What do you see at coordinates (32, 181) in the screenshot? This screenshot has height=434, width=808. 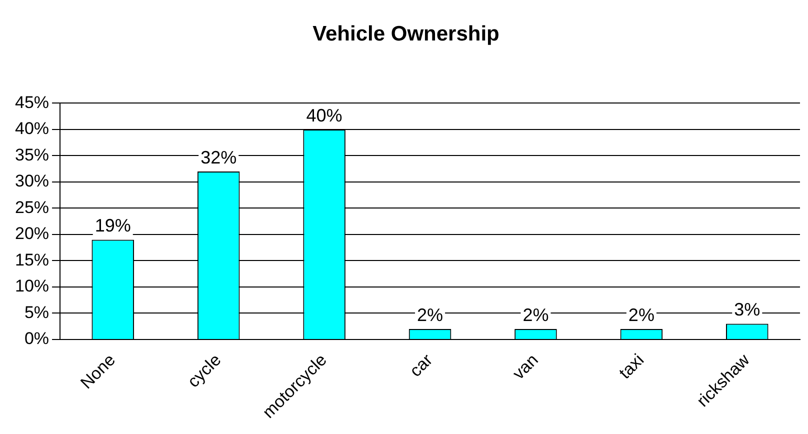 I see `y-tick-label: 30%` at bounding box center [32, 181].